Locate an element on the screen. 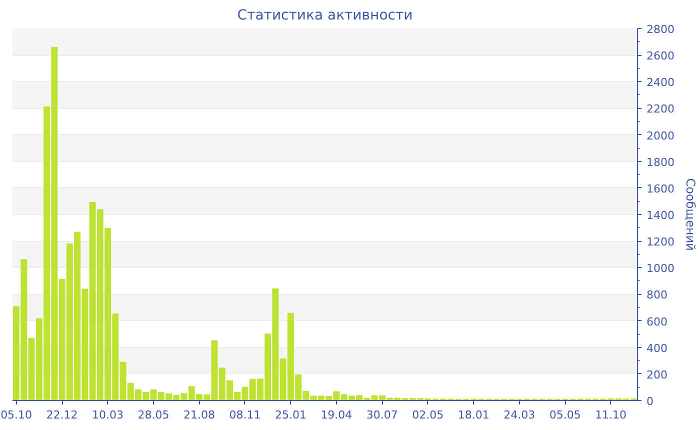  x-tick-label: 08.11 is located at coordinates (245, 415).